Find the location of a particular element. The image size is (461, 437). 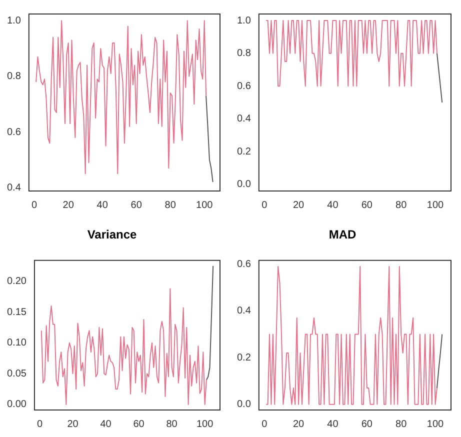

y-tick-label: 0.05 is located at coordinates (16, 374).